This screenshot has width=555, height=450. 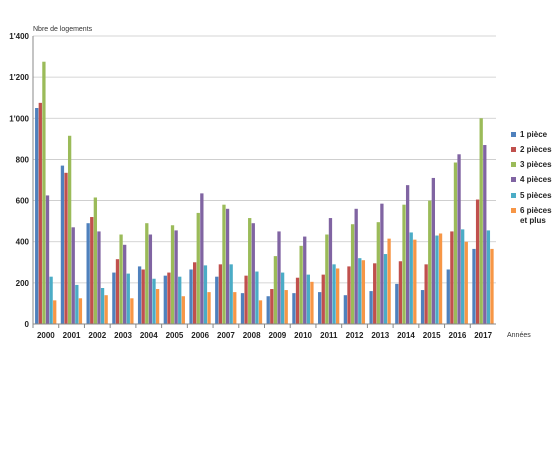 What do you see at coordinates (303, 335) in the screenshot?
I see `x-tick-label: 2010` at bounding box center [303, 335].